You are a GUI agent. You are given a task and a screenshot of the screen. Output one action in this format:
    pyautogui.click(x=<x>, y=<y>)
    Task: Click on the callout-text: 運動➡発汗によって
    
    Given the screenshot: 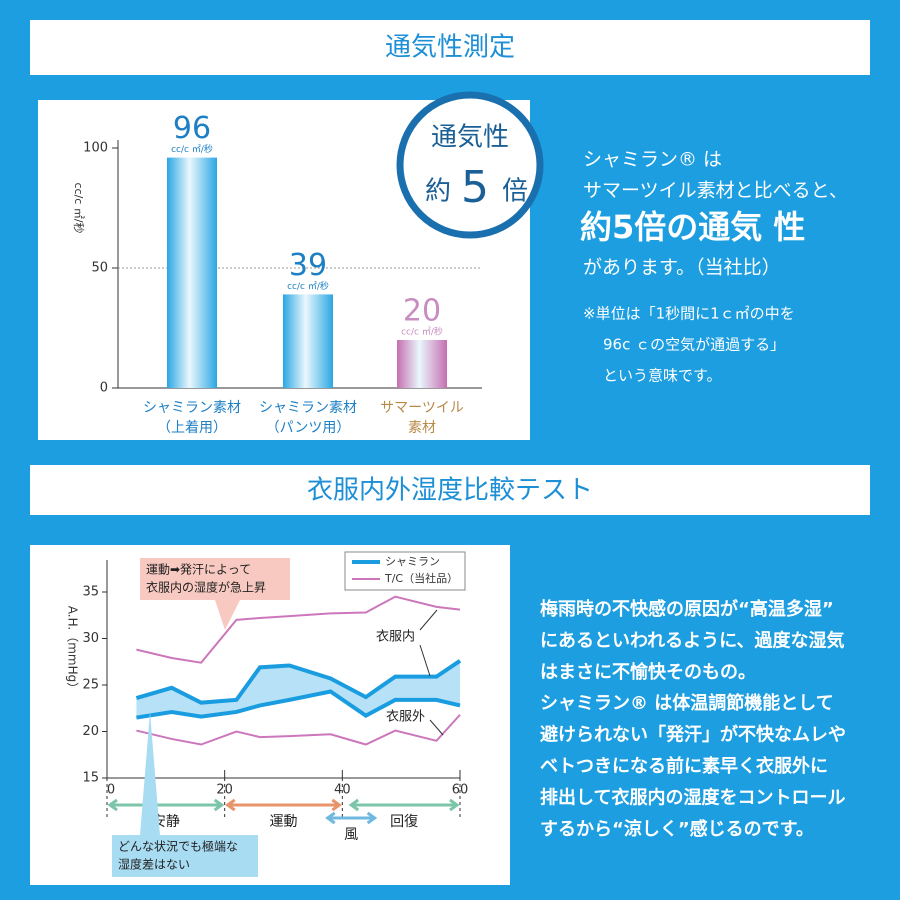 What is the action you would take?
    pyautogui.click(x=198, y=570)
    